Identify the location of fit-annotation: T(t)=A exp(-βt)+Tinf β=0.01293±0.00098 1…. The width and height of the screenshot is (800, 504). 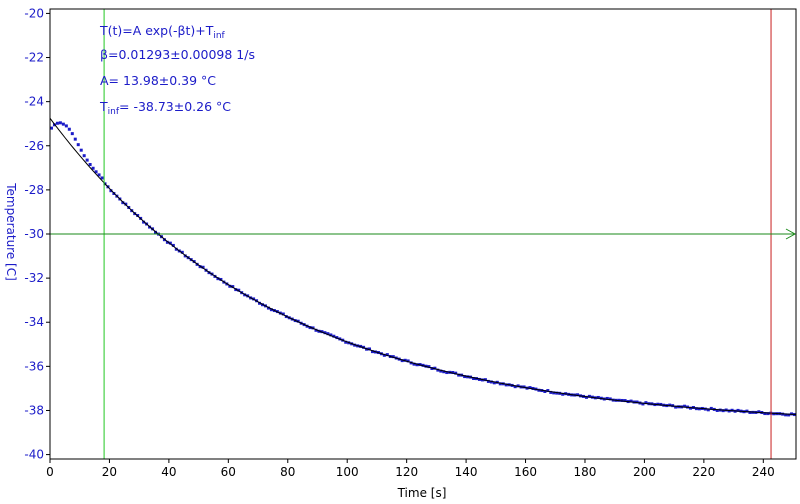
(177, 70).